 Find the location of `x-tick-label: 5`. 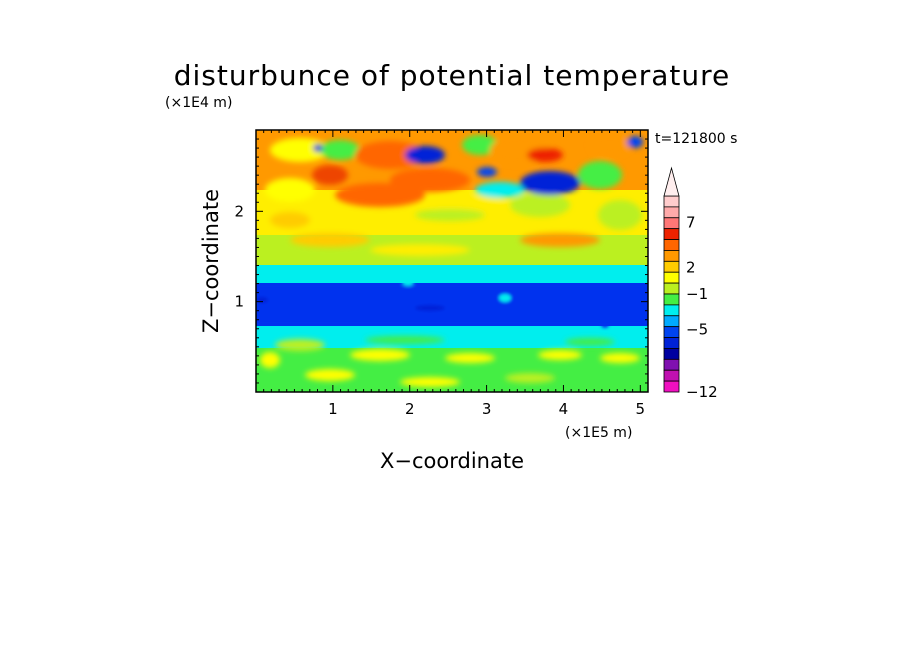

x-tick-label: 5 is located at coordinates (641, 409).